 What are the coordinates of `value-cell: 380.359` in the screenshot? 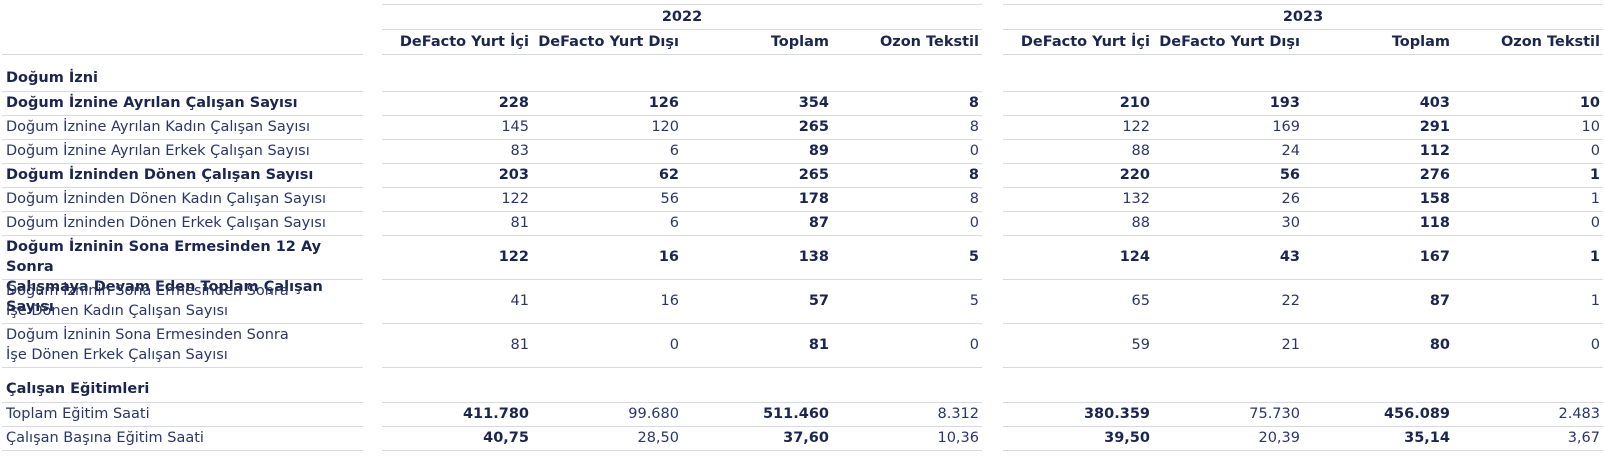 It's located at (1116, 414).